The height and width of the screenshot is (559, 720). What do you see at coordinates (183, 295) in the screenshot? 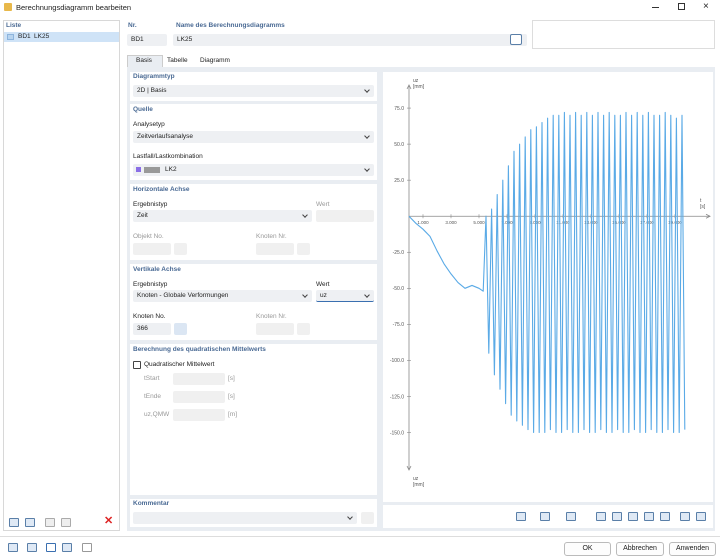
I see `dropdown-value: Knoten - Globale Verformungen` at bounding box center [183, 295].